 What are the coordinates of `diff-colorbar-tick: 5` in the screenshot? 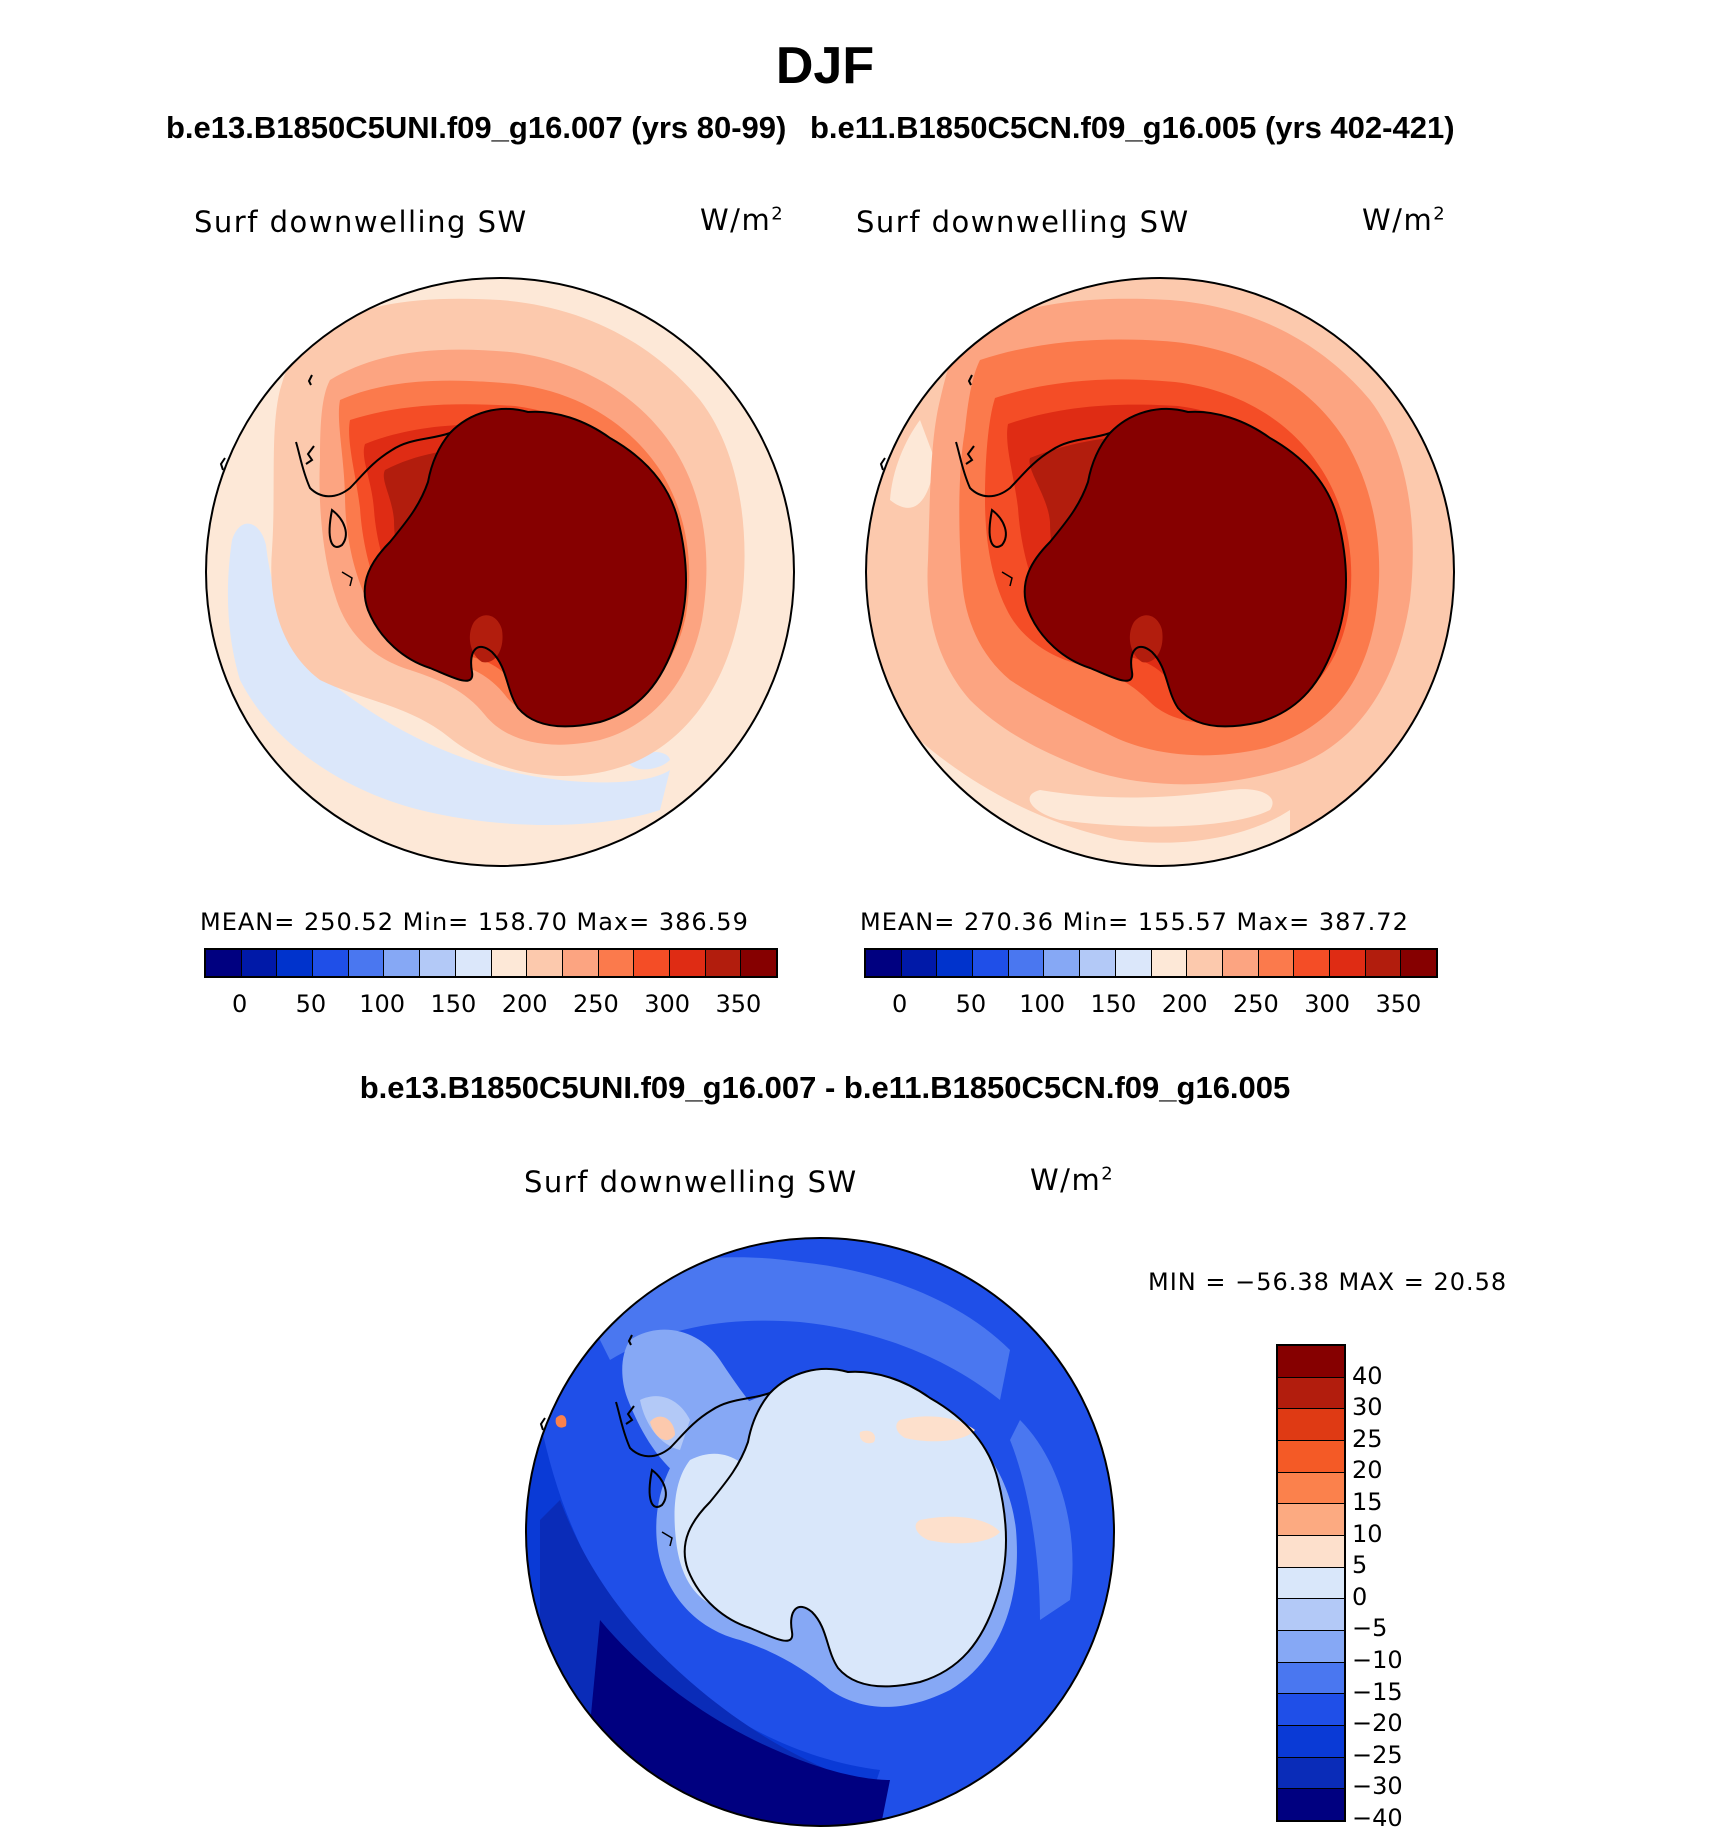 It's located at (1360, 1565).